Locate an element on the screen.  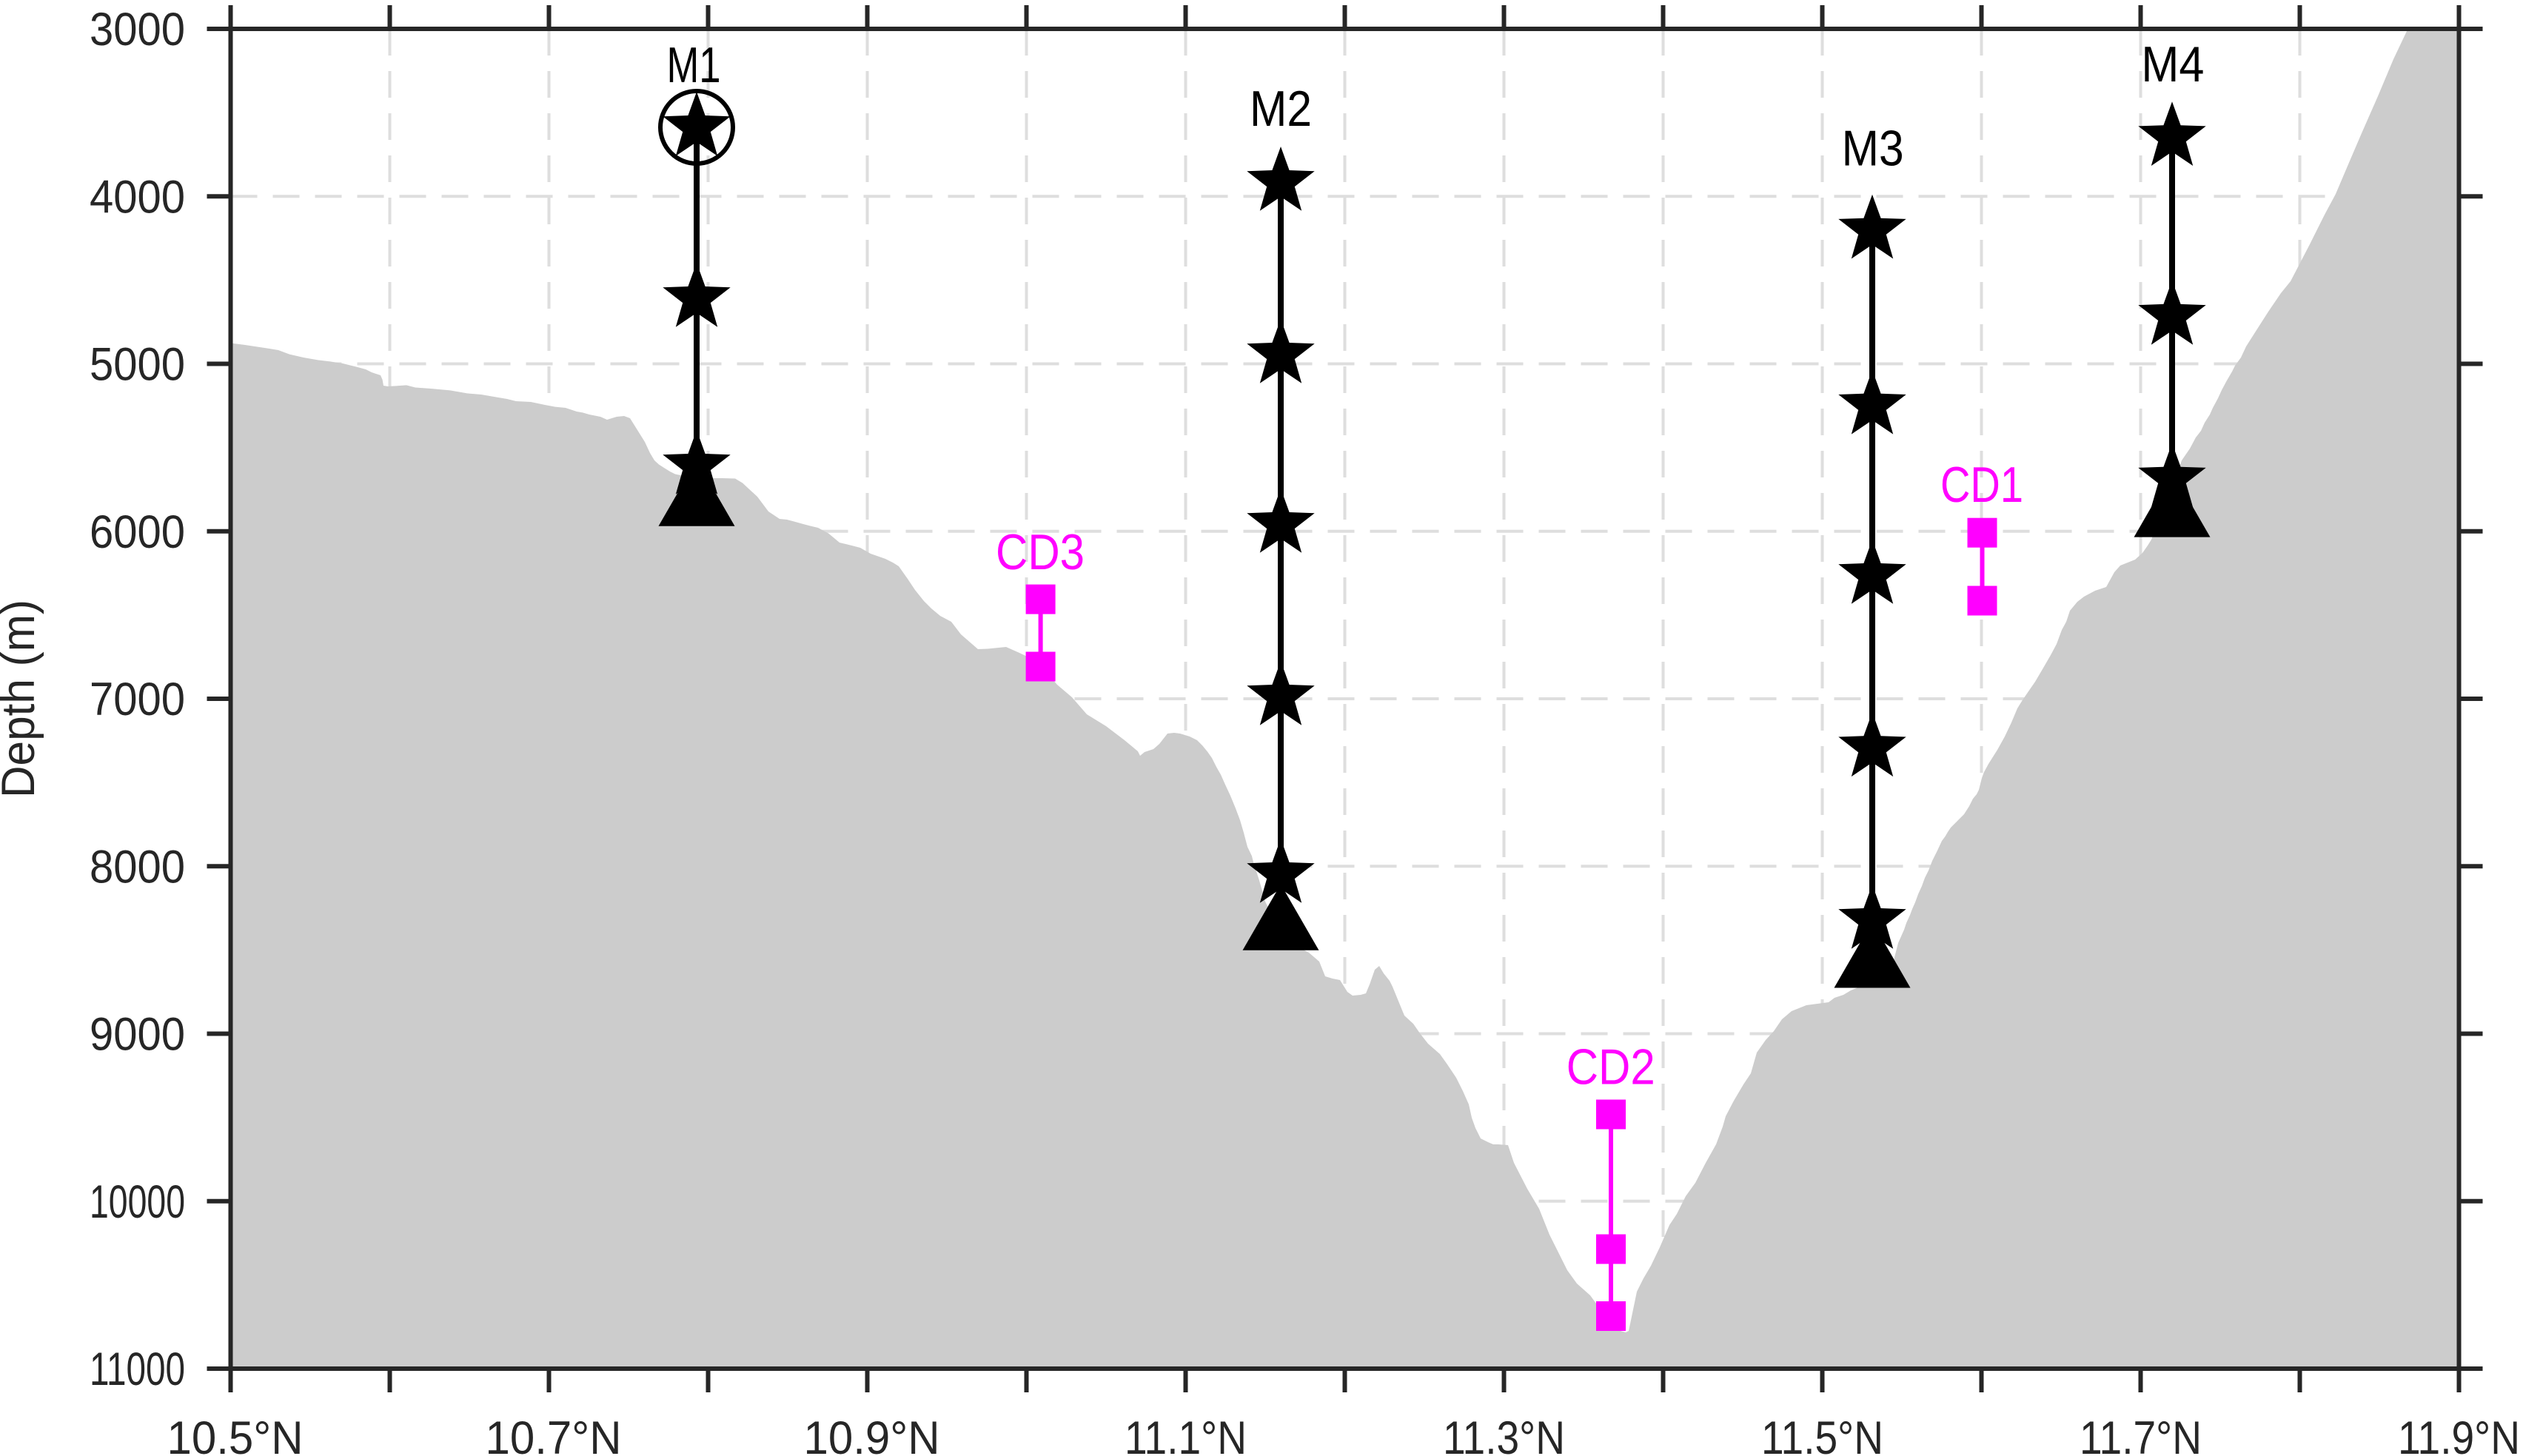
svg-text: 10.9°N is located at coordinates (872, 1434).